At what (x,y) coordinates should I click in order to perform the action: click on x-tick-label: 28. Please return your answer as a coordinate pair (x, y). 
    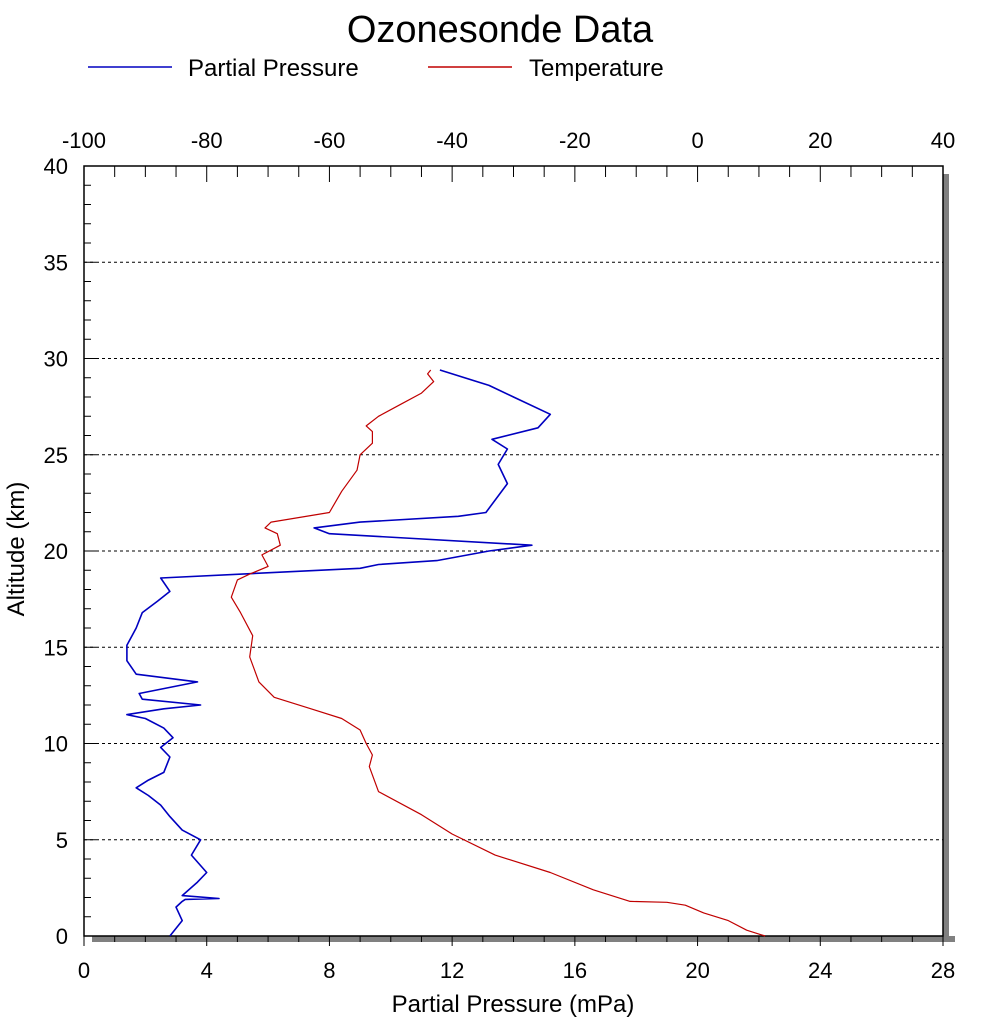
    Looking at the image, I should click on (943, 970).